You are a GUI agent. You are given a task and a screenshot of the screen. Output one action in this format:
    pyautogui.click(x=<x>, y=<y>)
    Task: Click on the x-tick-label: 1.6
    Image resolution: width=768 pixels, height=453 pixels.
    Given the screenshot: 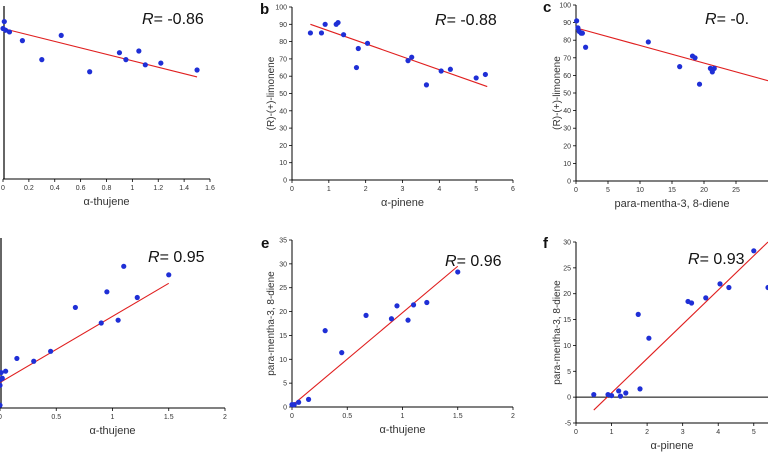 What is the action you would take?
    pyautogui.click(x=210, y=188)
    